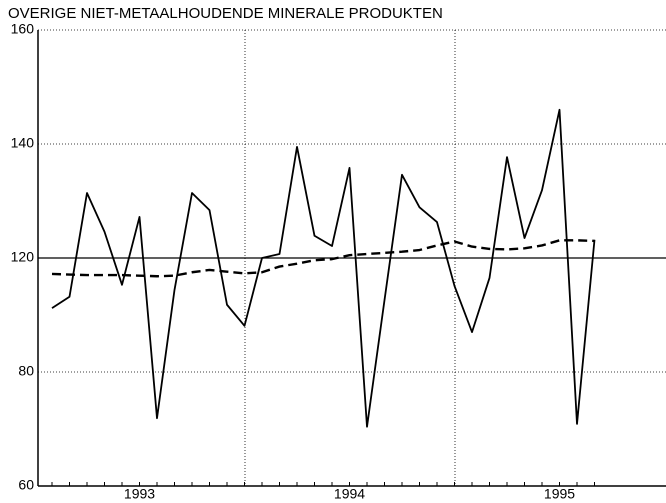 Image resolution: width=666 pixels, height=503 pixels. What do you see at coordinates (26, 485) in the screenshot?
I see `y-tick-label: 60` at bounding box center [26, 485].